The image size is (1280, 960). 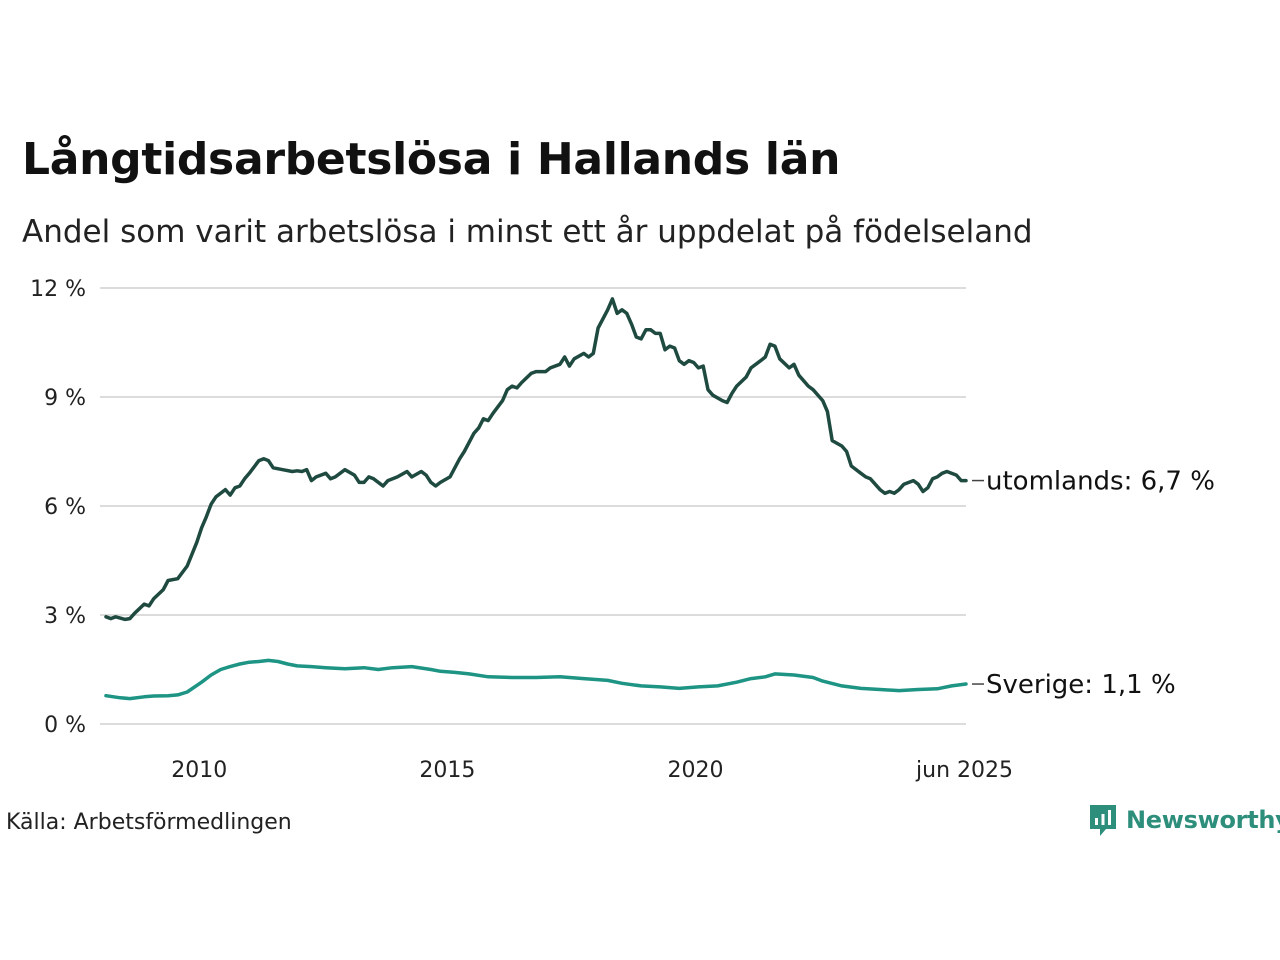 I want to click on x-axis-ticks: 2010 2015 2020 jun 2025, so click(x=592, y=770).